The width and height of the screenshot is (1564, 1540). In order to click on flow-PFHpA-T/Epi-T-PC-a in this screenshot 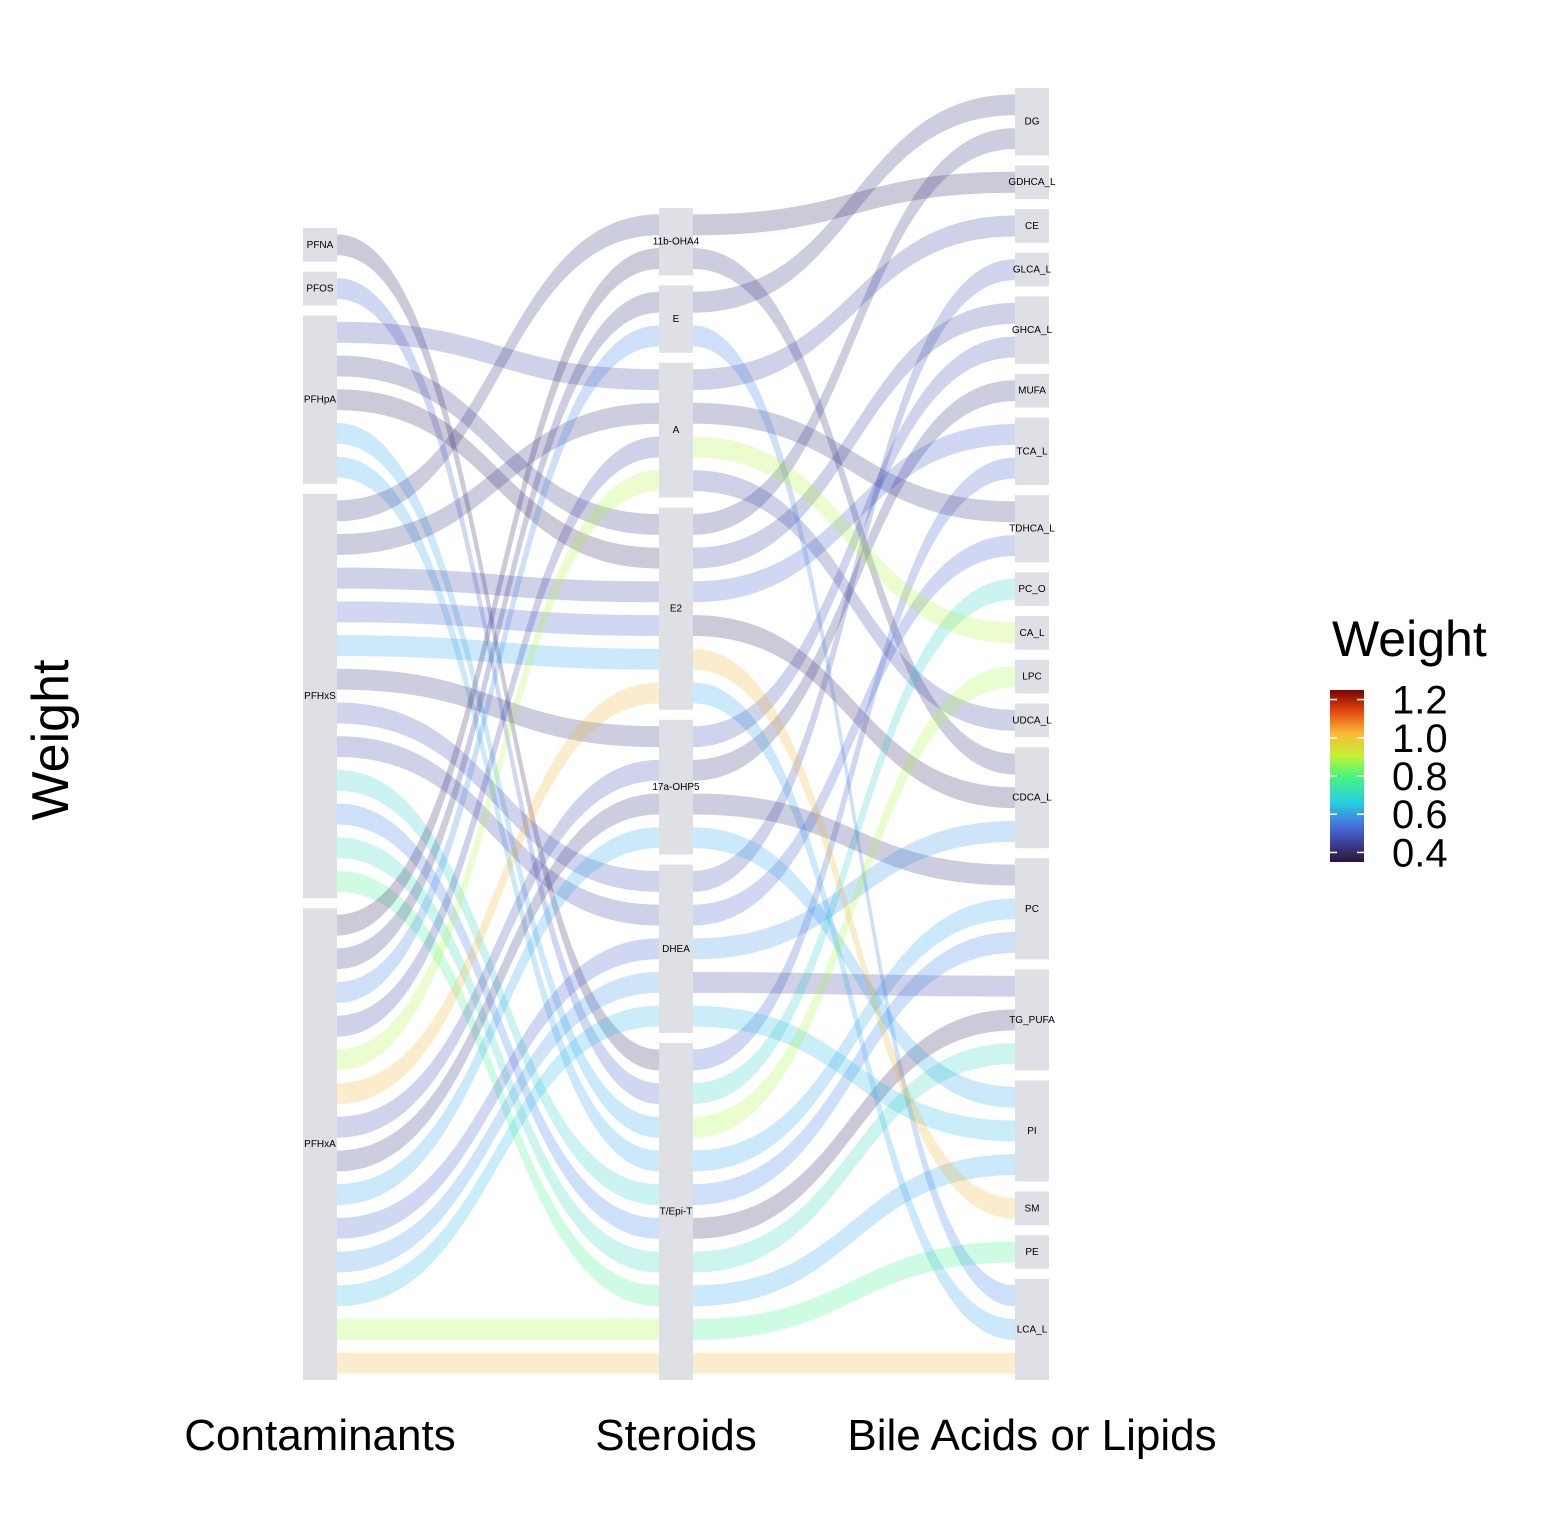, I will do `click(498, 780)`.